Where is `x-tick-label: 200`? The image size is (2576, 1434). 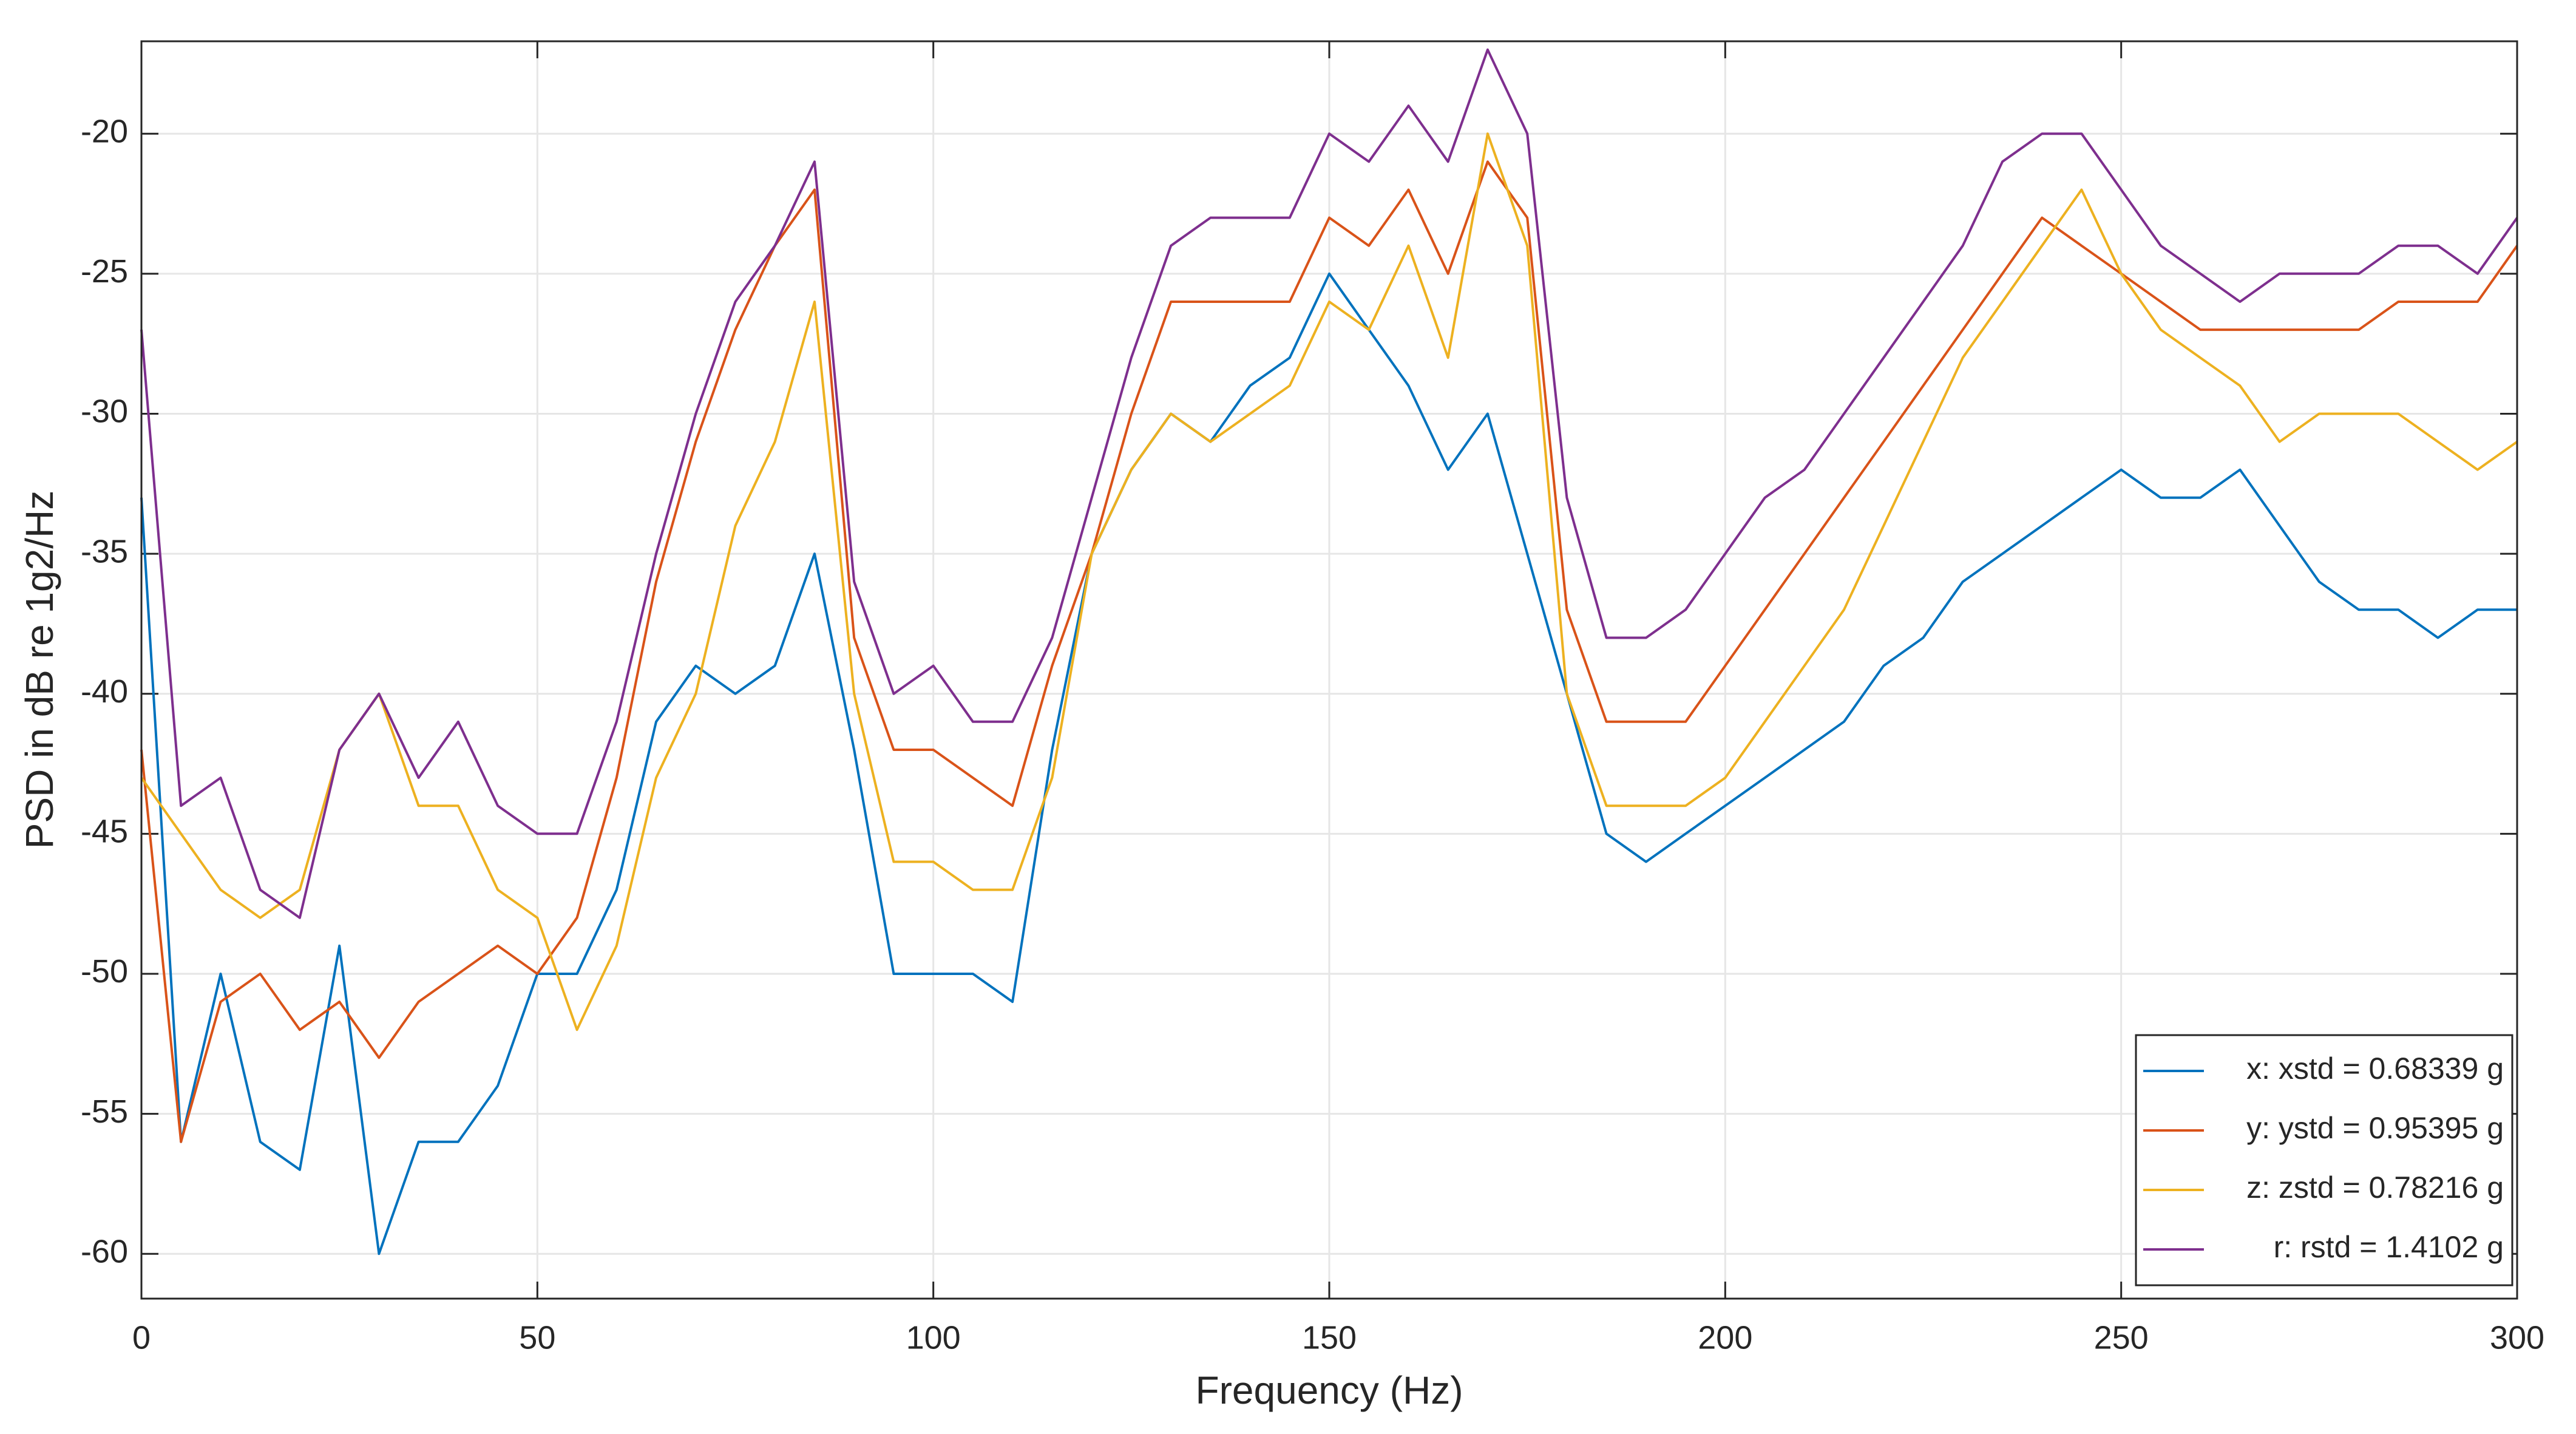
x-tick-label: 200 is located at coordinates (1725, 1337).